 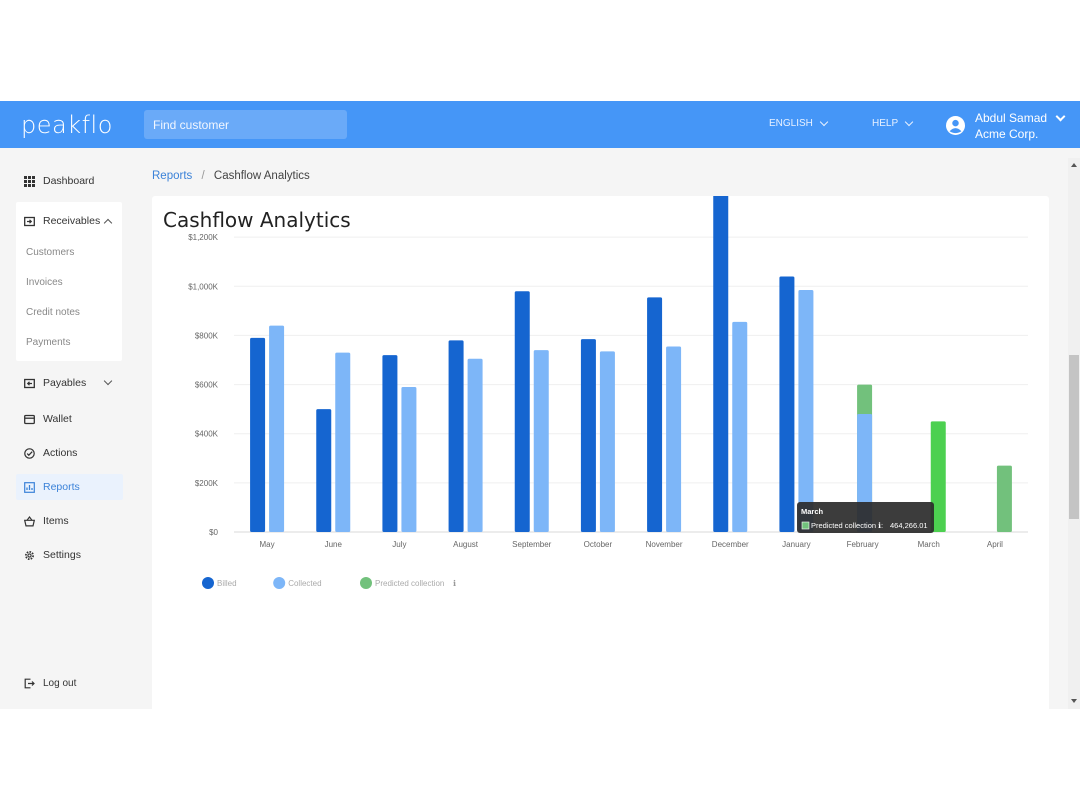 What do you see at coordinates (29, 221) in the screenshot?
I see `receivables-icon` at bounding box center [29, 221].